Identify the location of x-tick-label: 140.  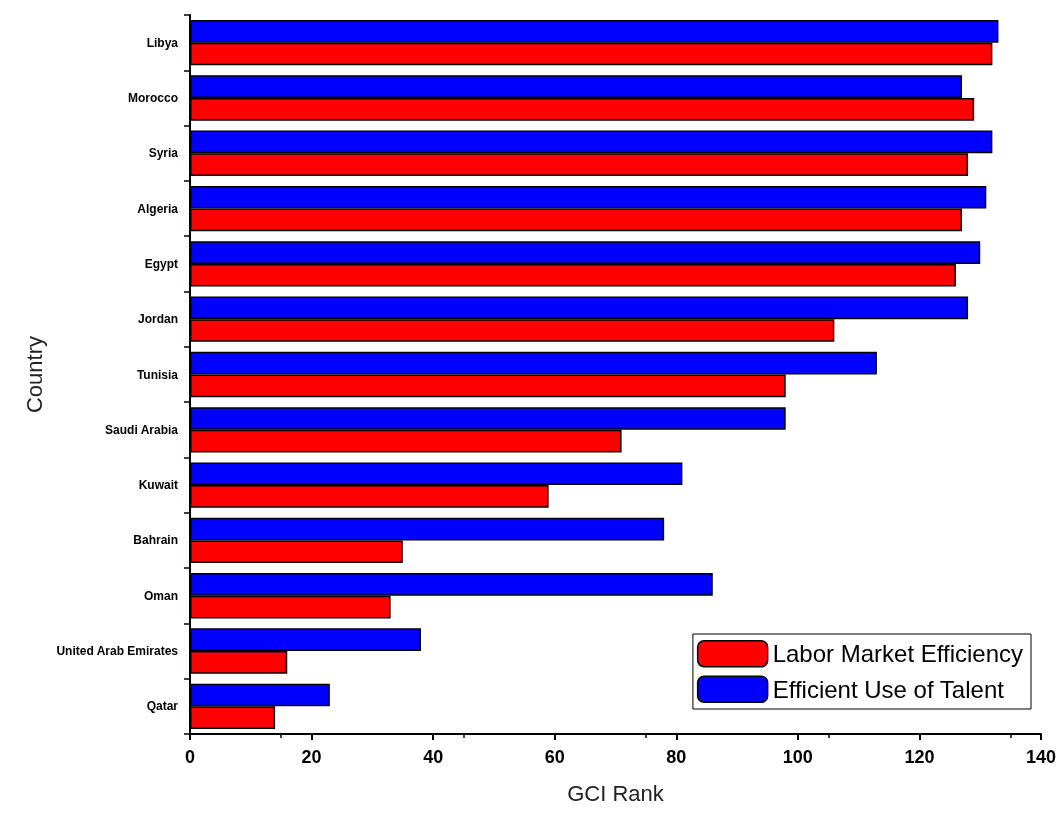
(1041, 757).